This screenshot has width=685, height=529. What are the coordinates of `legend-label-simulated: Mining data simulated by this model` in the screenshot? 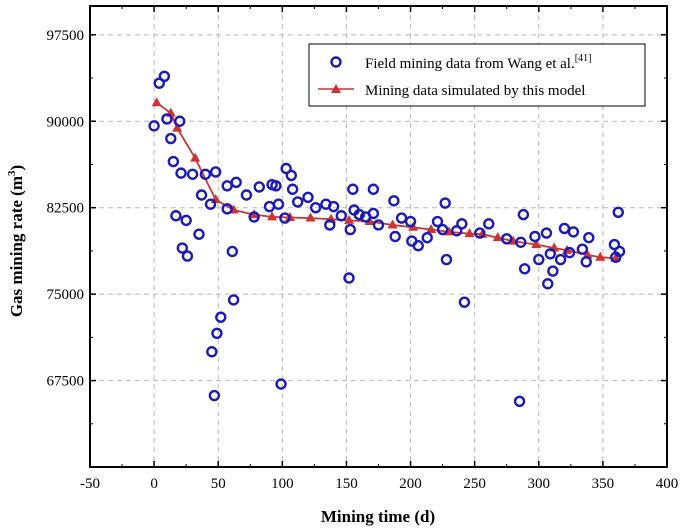 It's located at (475, 91).